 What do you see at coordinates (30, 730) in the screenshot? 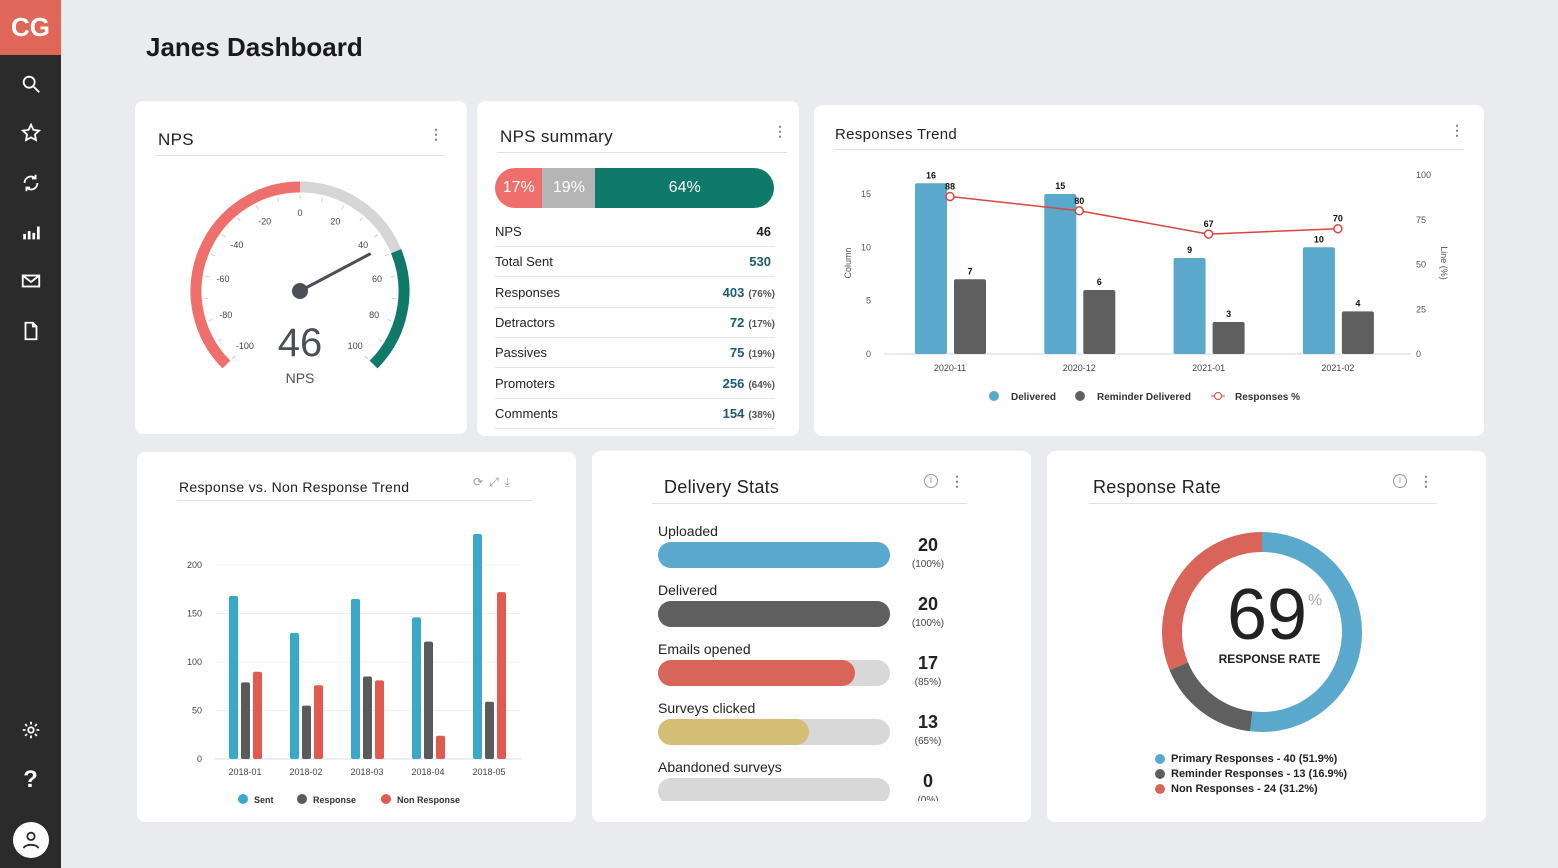
I see `gear-icon` at bounding box center [30, 730].